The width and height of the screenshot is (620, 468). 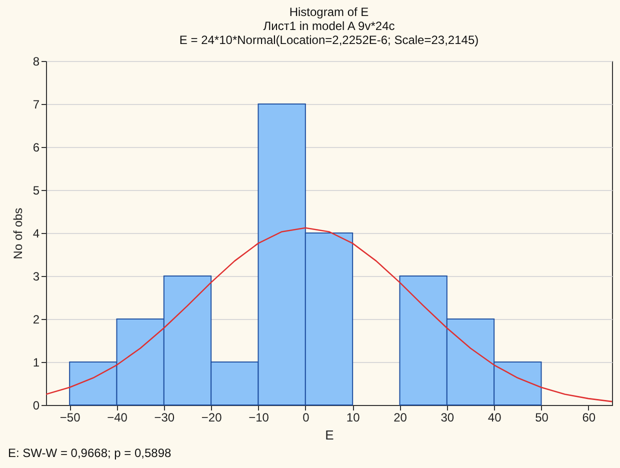 What do you see at coordinates (589, 417) in the screenshot?
I see `x-tick-label: 60` at bounding box center [589, 417].